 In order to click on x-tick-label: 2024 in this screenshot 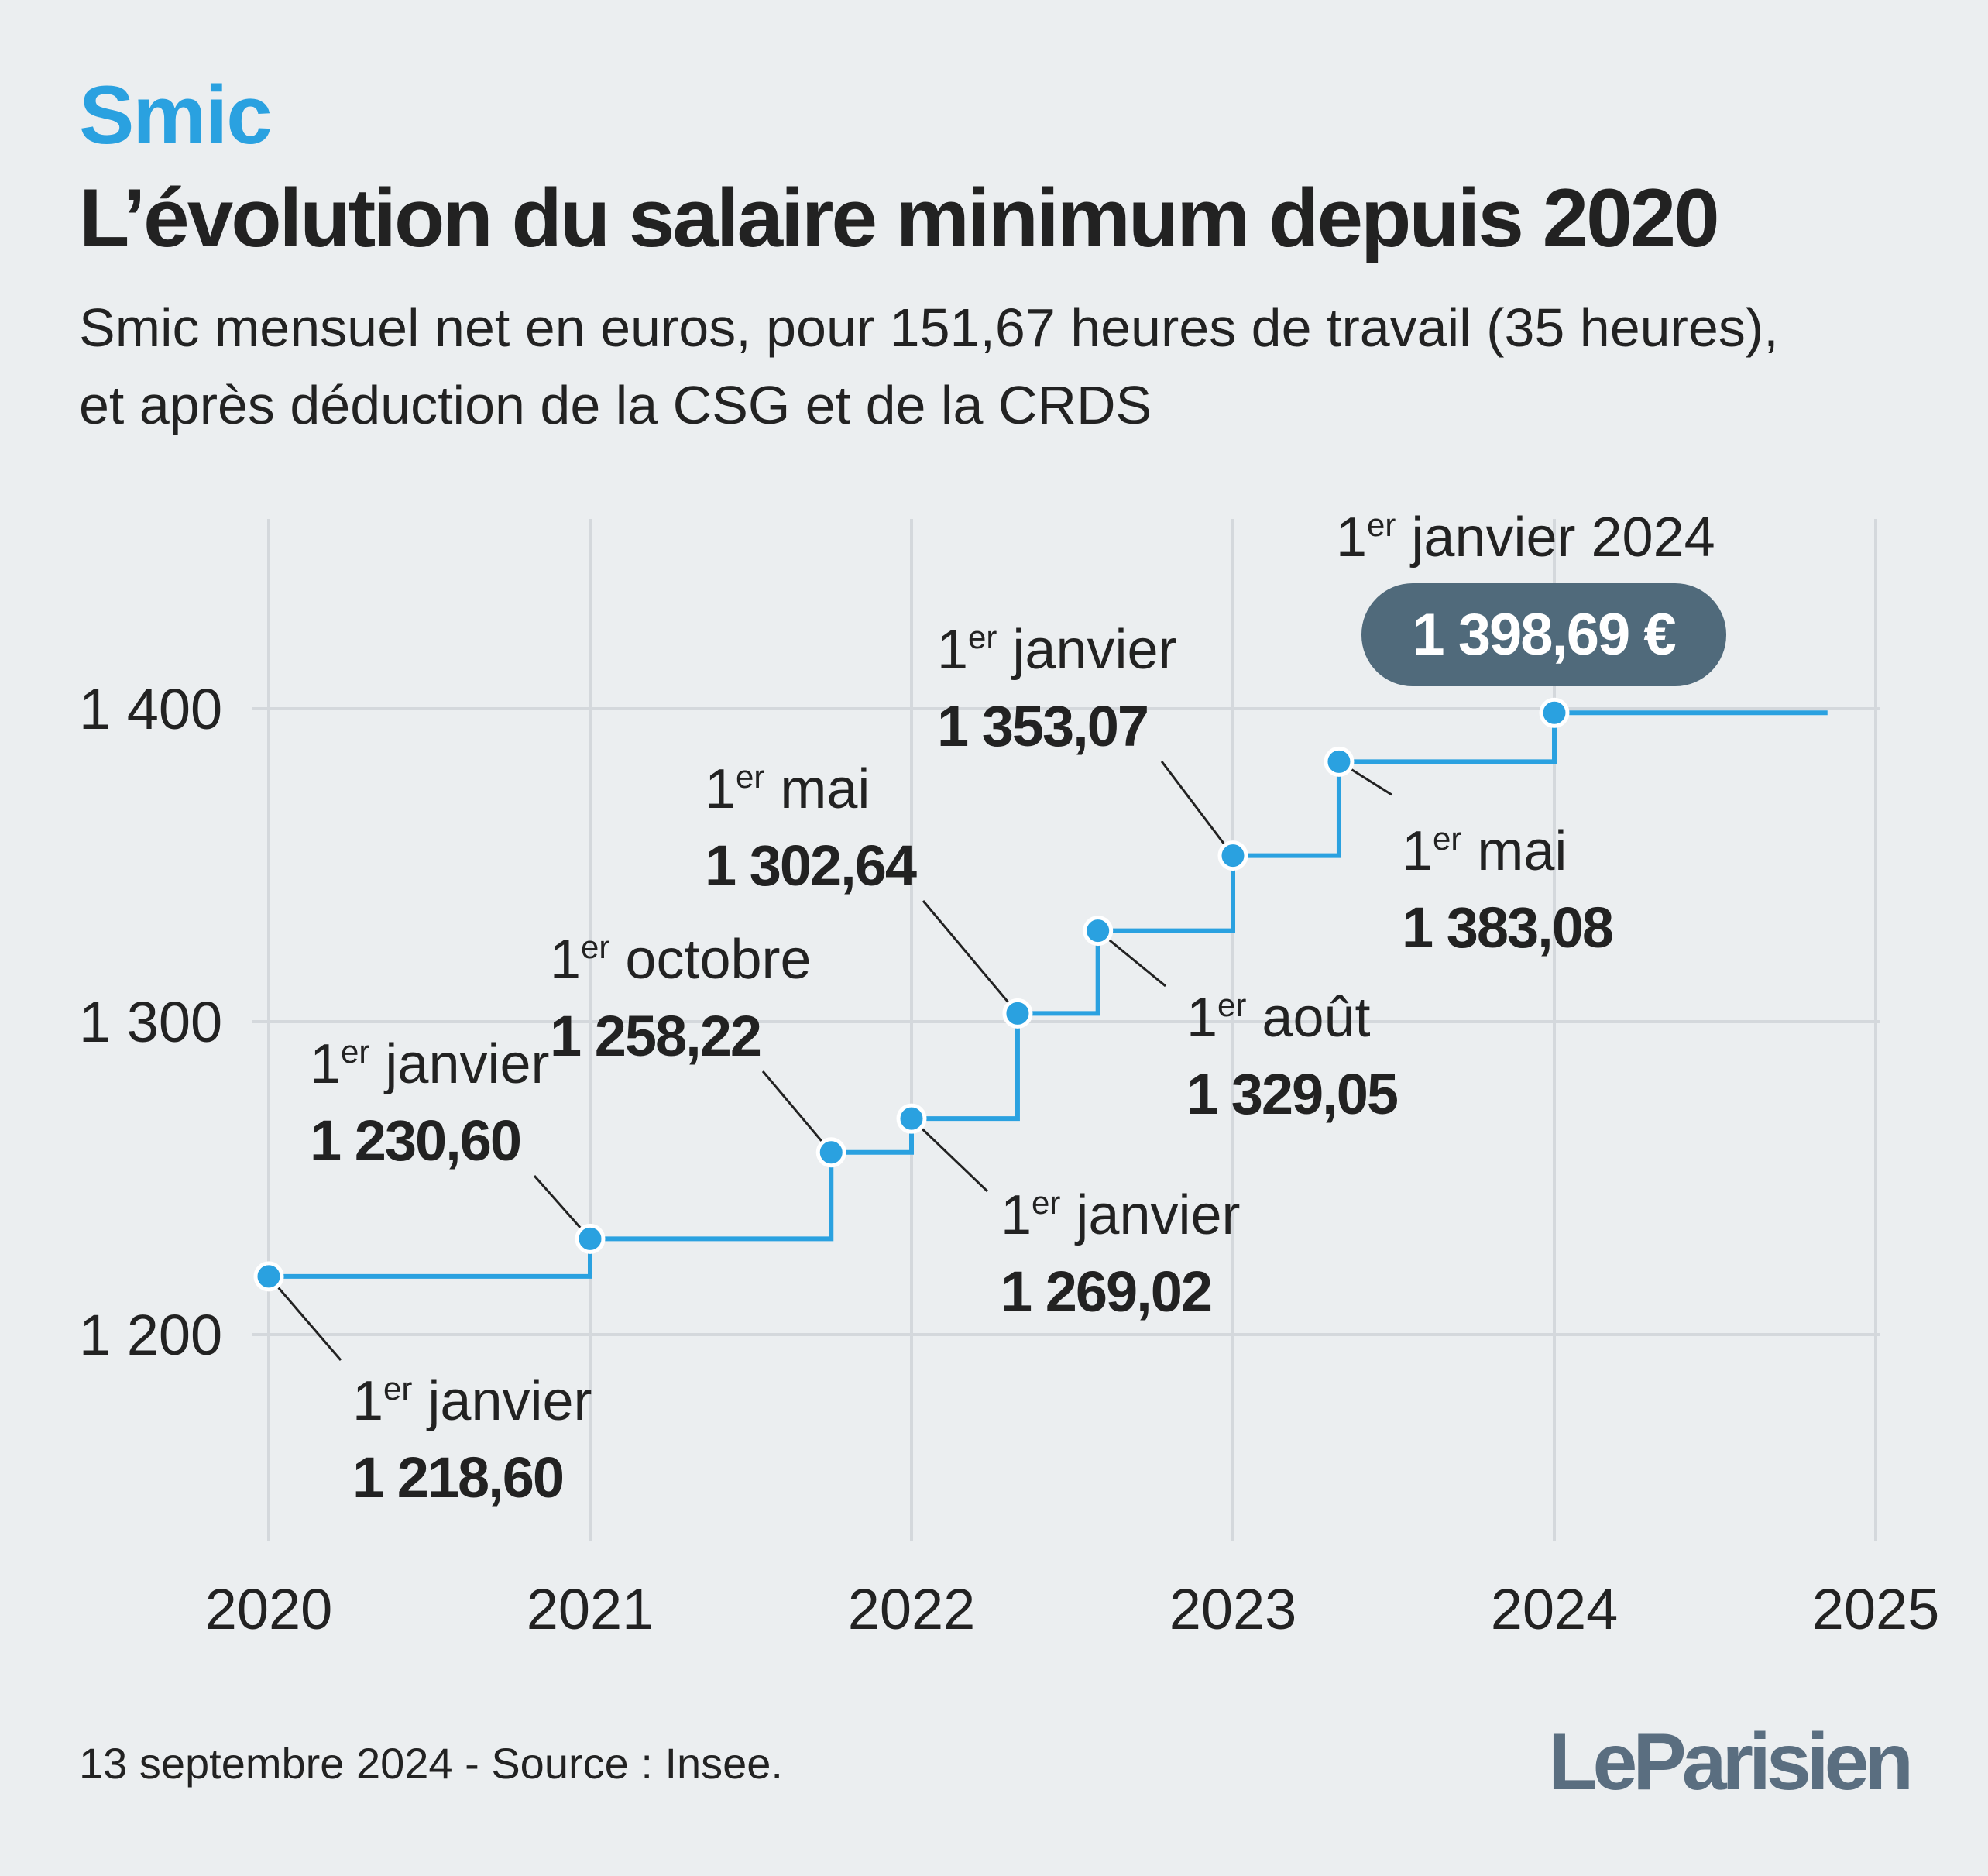, I will do `click(1555, 1609)`.